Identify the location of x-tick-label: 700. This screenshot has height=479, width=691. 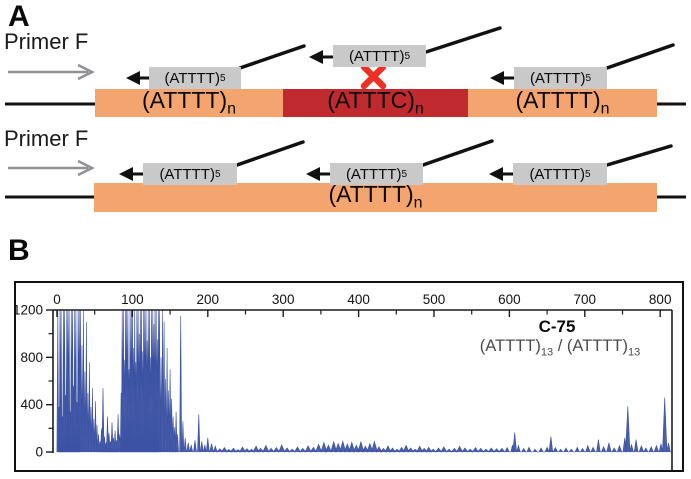
(585, 299).